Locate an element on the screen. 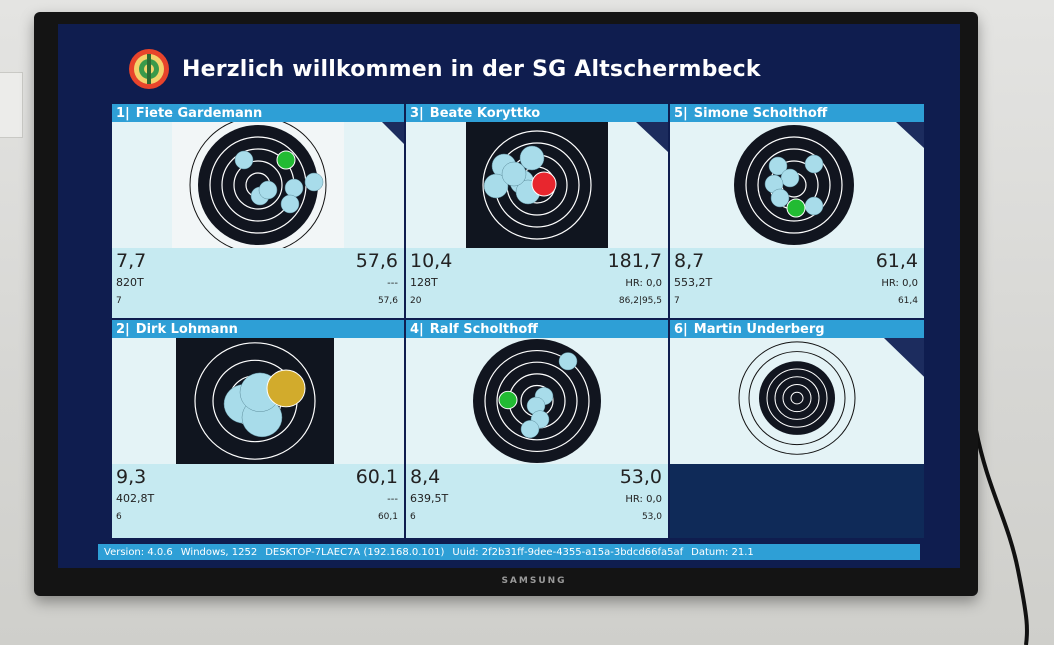  last-shot-value: 8,7 is located at coordinates (689, 261).